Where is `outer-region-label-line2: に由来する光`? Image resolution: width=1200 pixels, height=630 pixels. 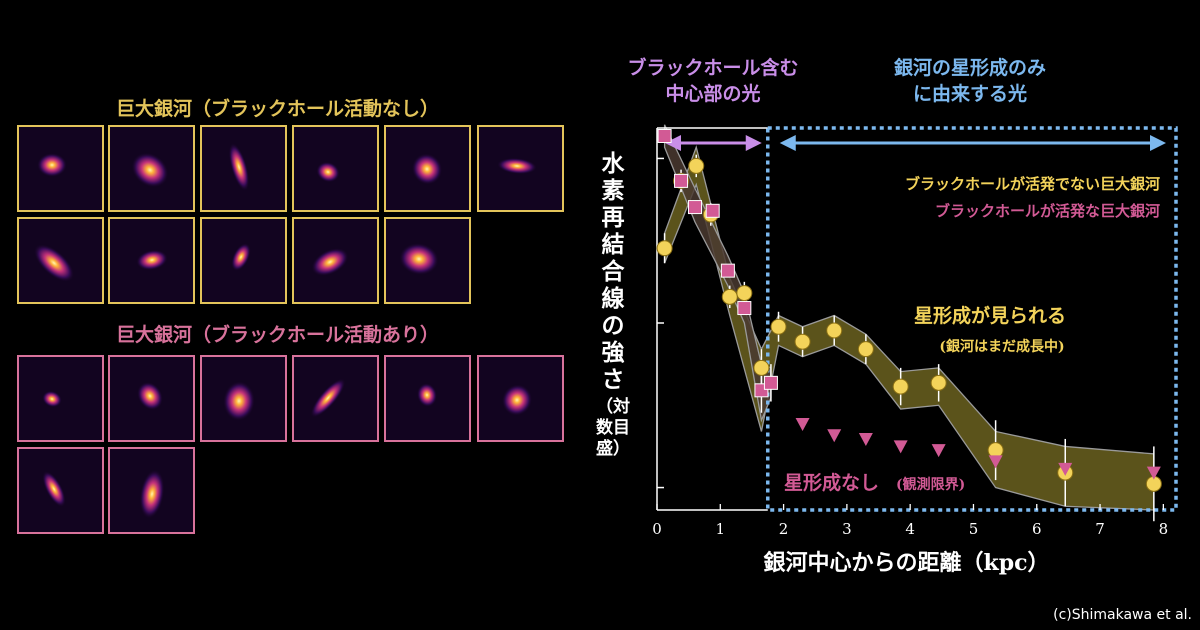 outer-region-label-line2: に由来する光 is located at coordinates (969, 94).